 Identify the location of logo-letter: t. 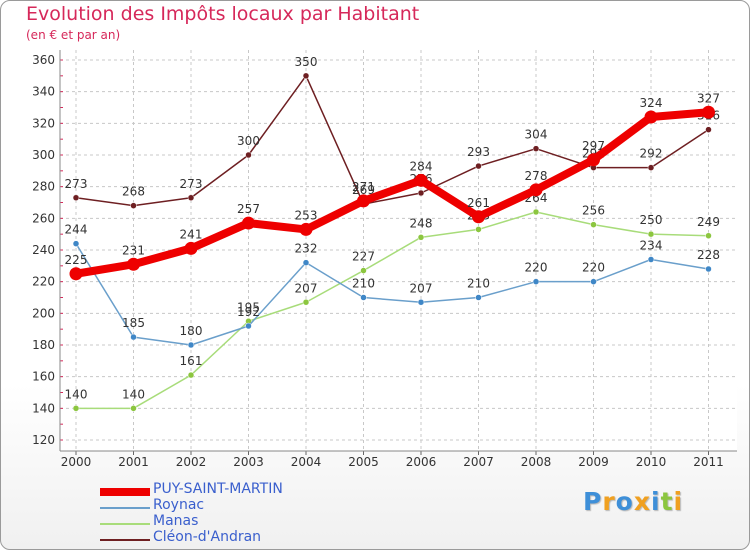
(667, 501).